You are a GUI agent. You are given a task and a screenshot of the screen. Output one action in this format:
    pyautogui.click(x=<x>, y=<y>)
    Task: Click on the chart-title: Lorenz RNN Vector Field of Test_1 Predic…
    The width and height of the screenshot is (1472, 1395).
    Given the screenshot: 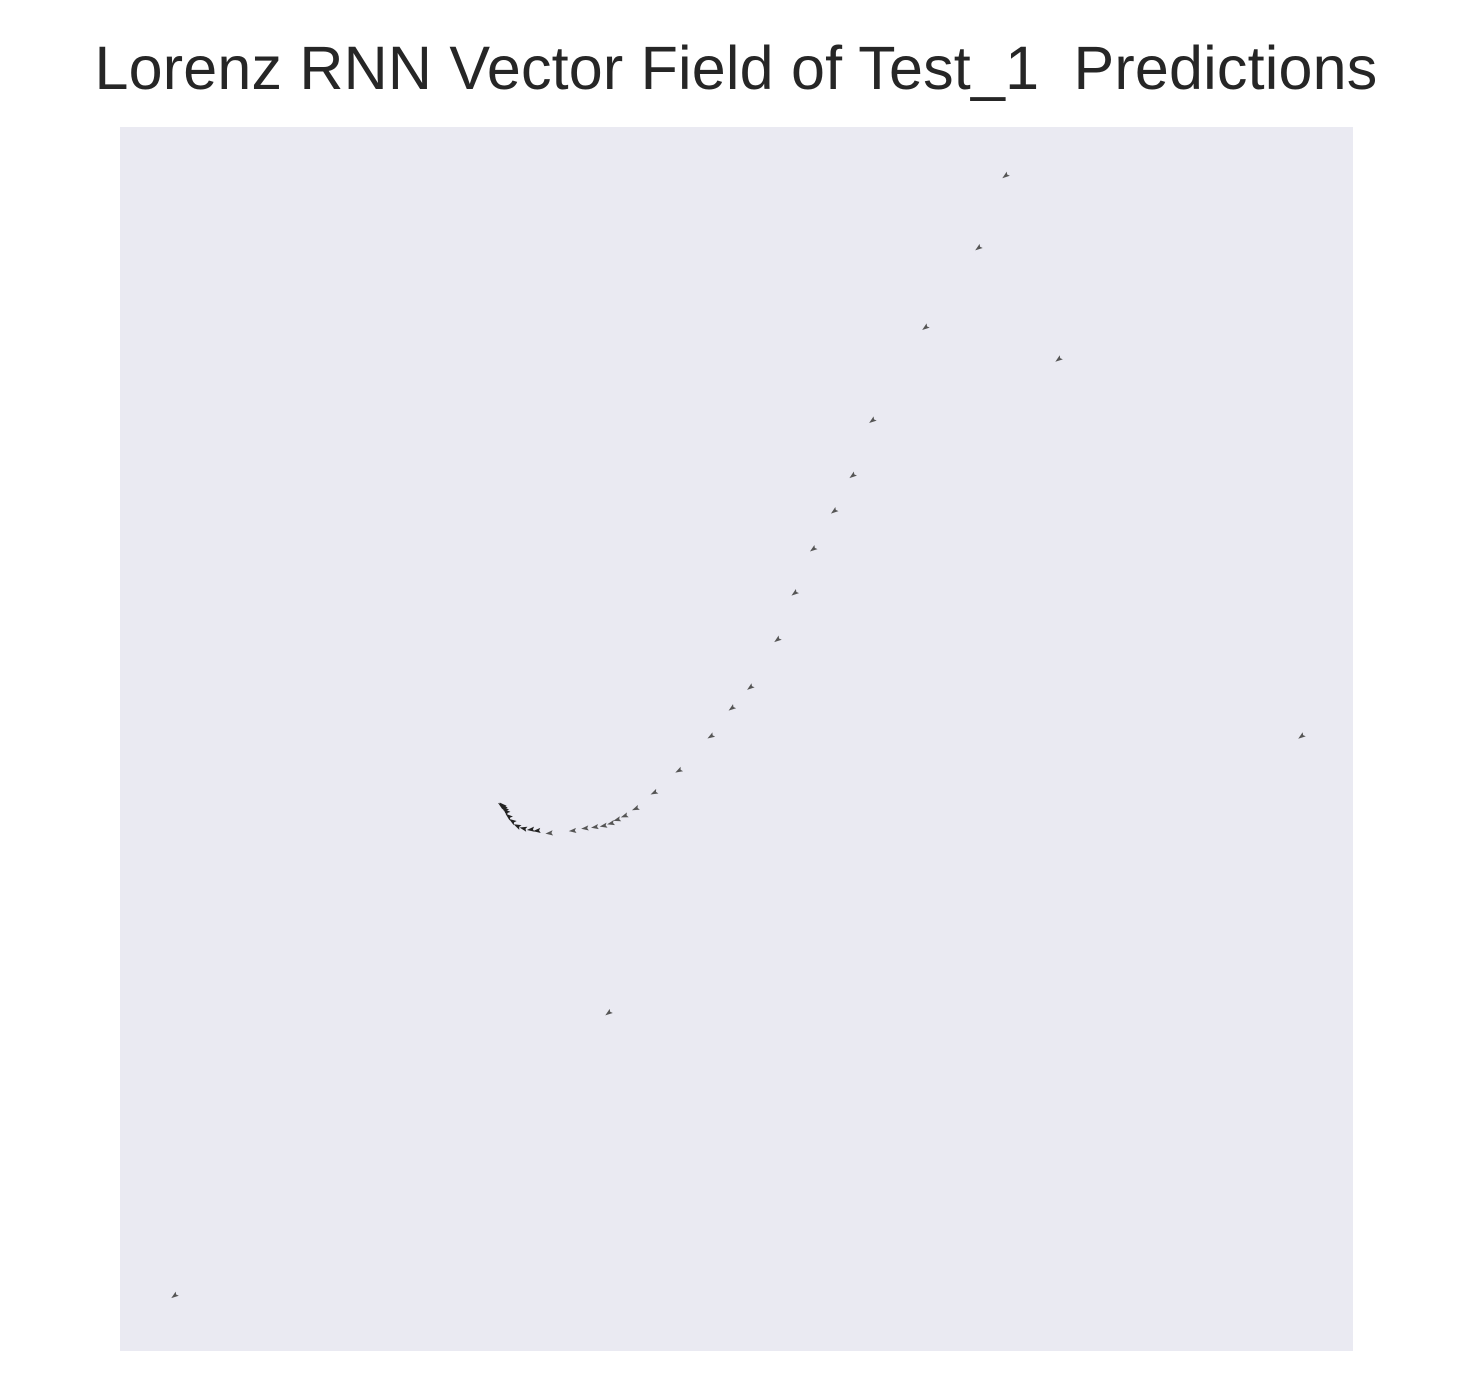 What is the action you would take?
    pyautogui.click(x=736, y=68)
    